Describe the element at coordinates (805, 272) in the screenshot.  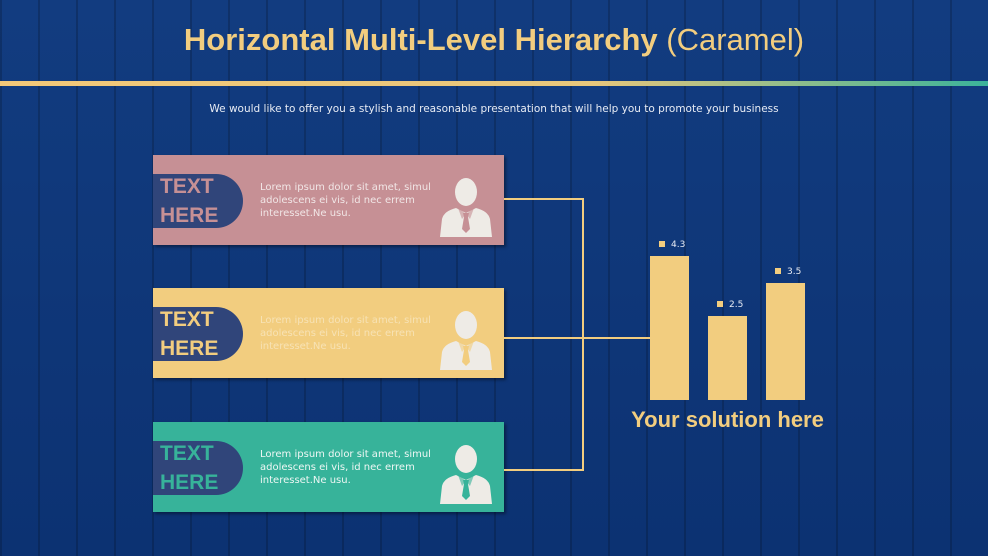
I see `data-label: 3.5` at that location.